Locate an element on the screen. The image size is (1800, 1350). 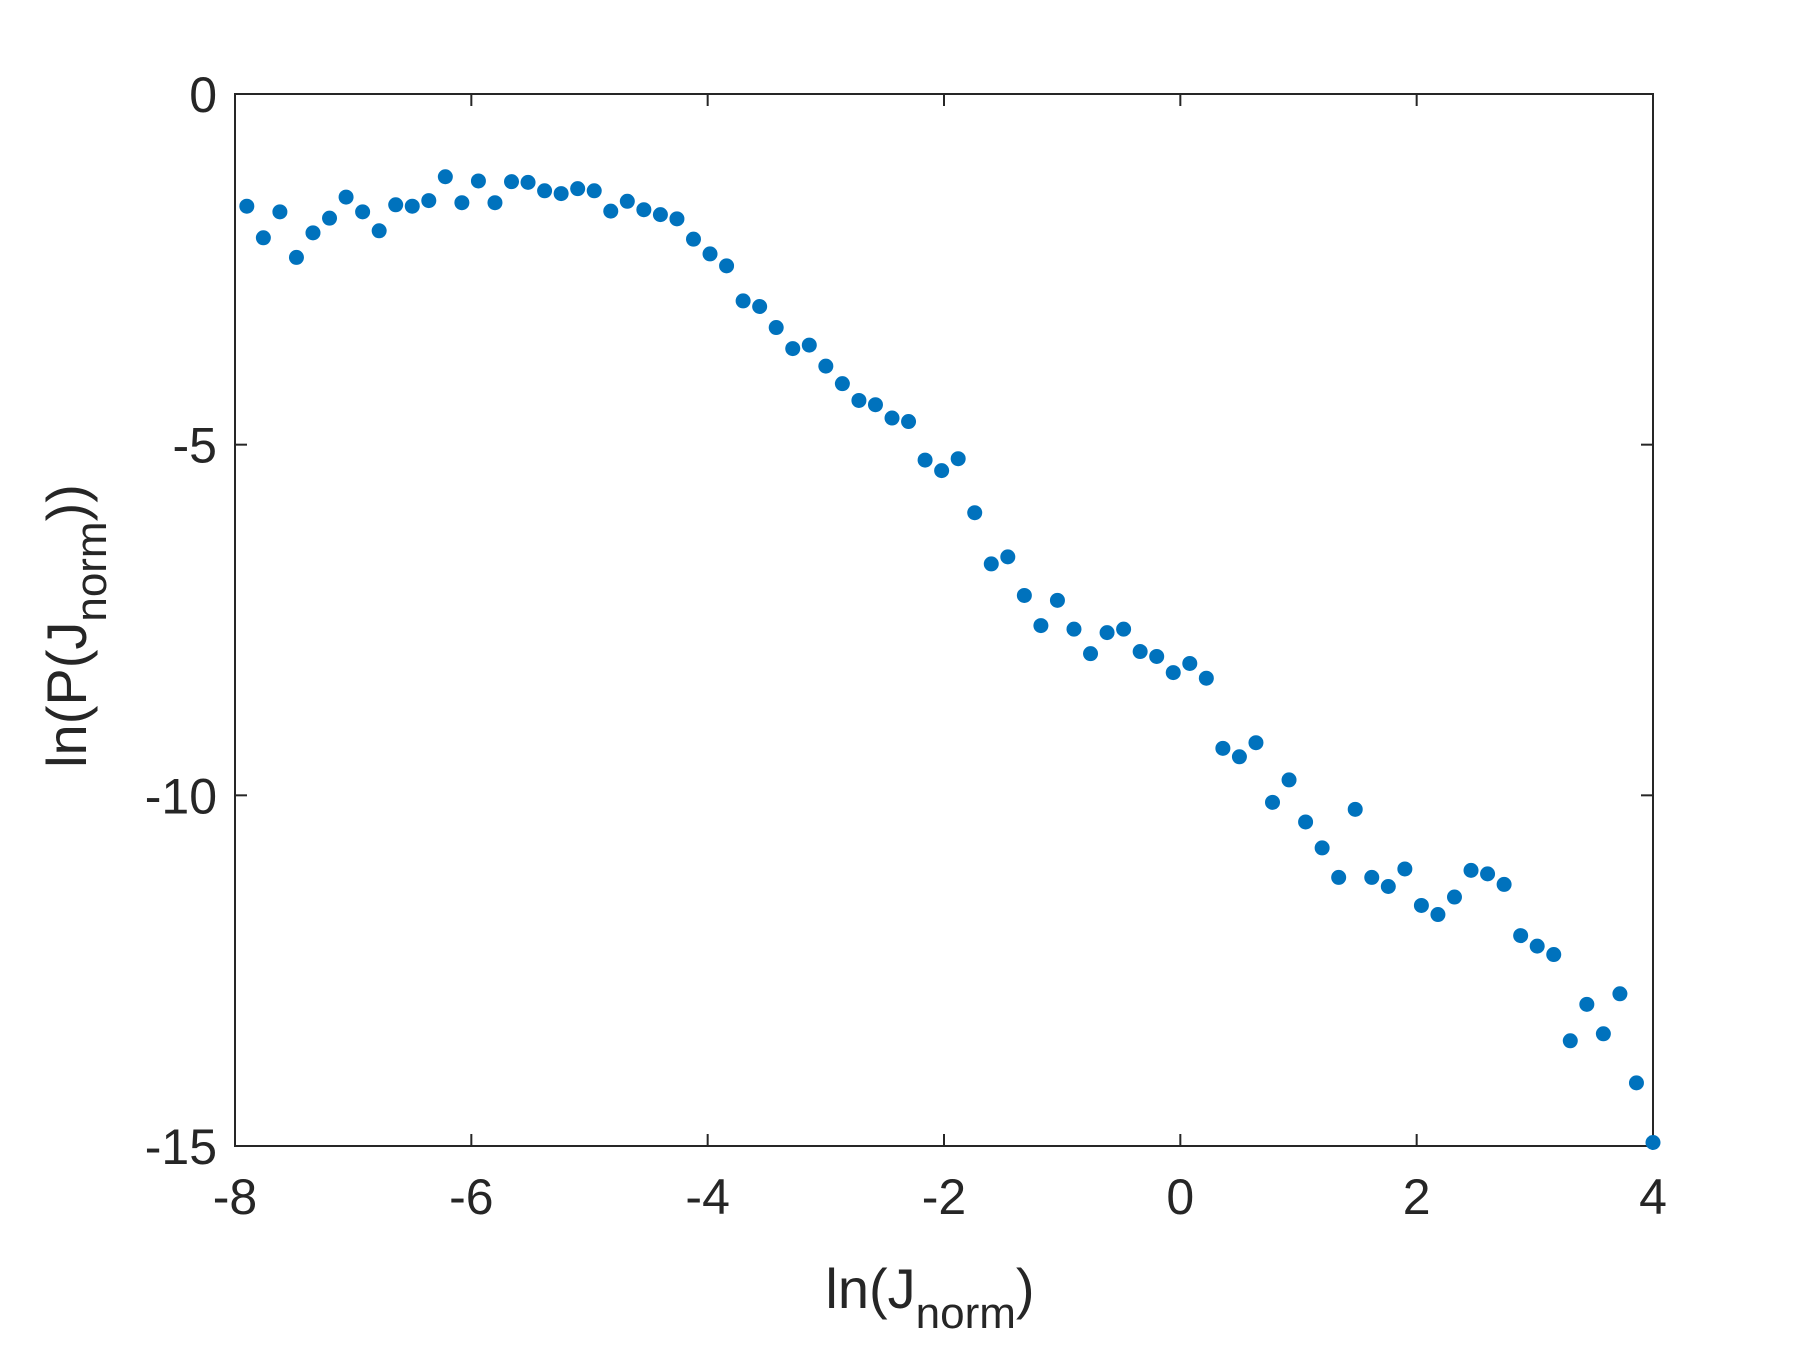
y-tick-label: -10 is located at coordinates (181, 796).